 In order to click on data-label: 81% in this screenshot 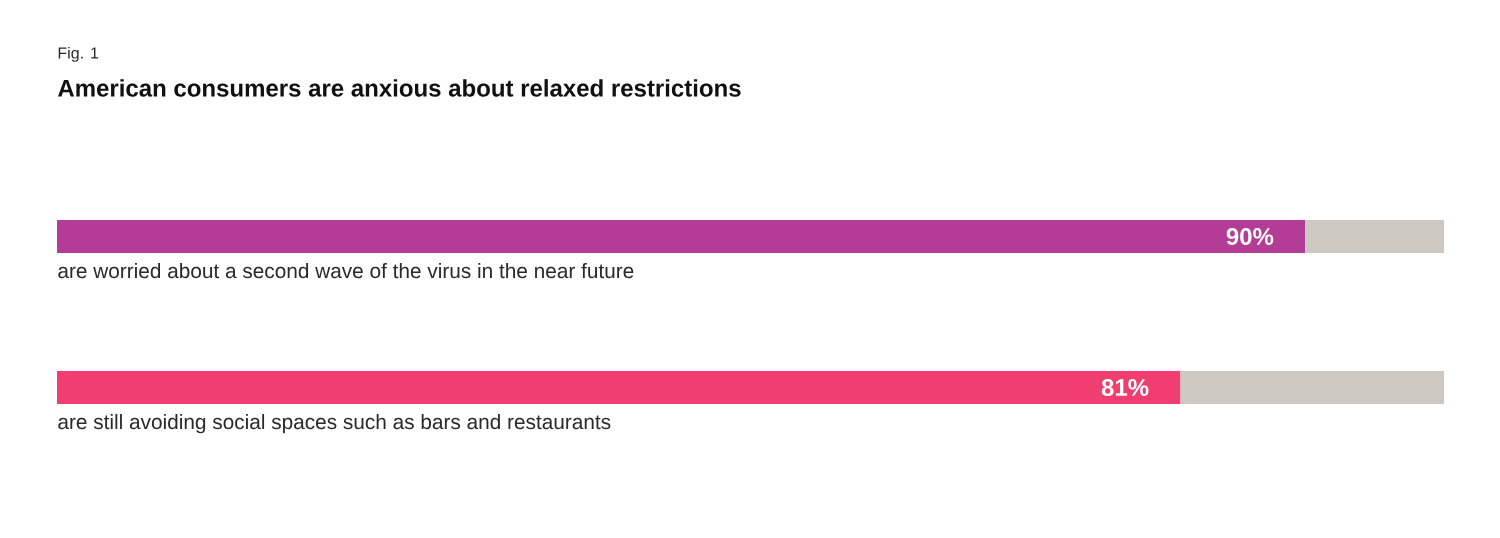, I will do `click(1125, 387)`.